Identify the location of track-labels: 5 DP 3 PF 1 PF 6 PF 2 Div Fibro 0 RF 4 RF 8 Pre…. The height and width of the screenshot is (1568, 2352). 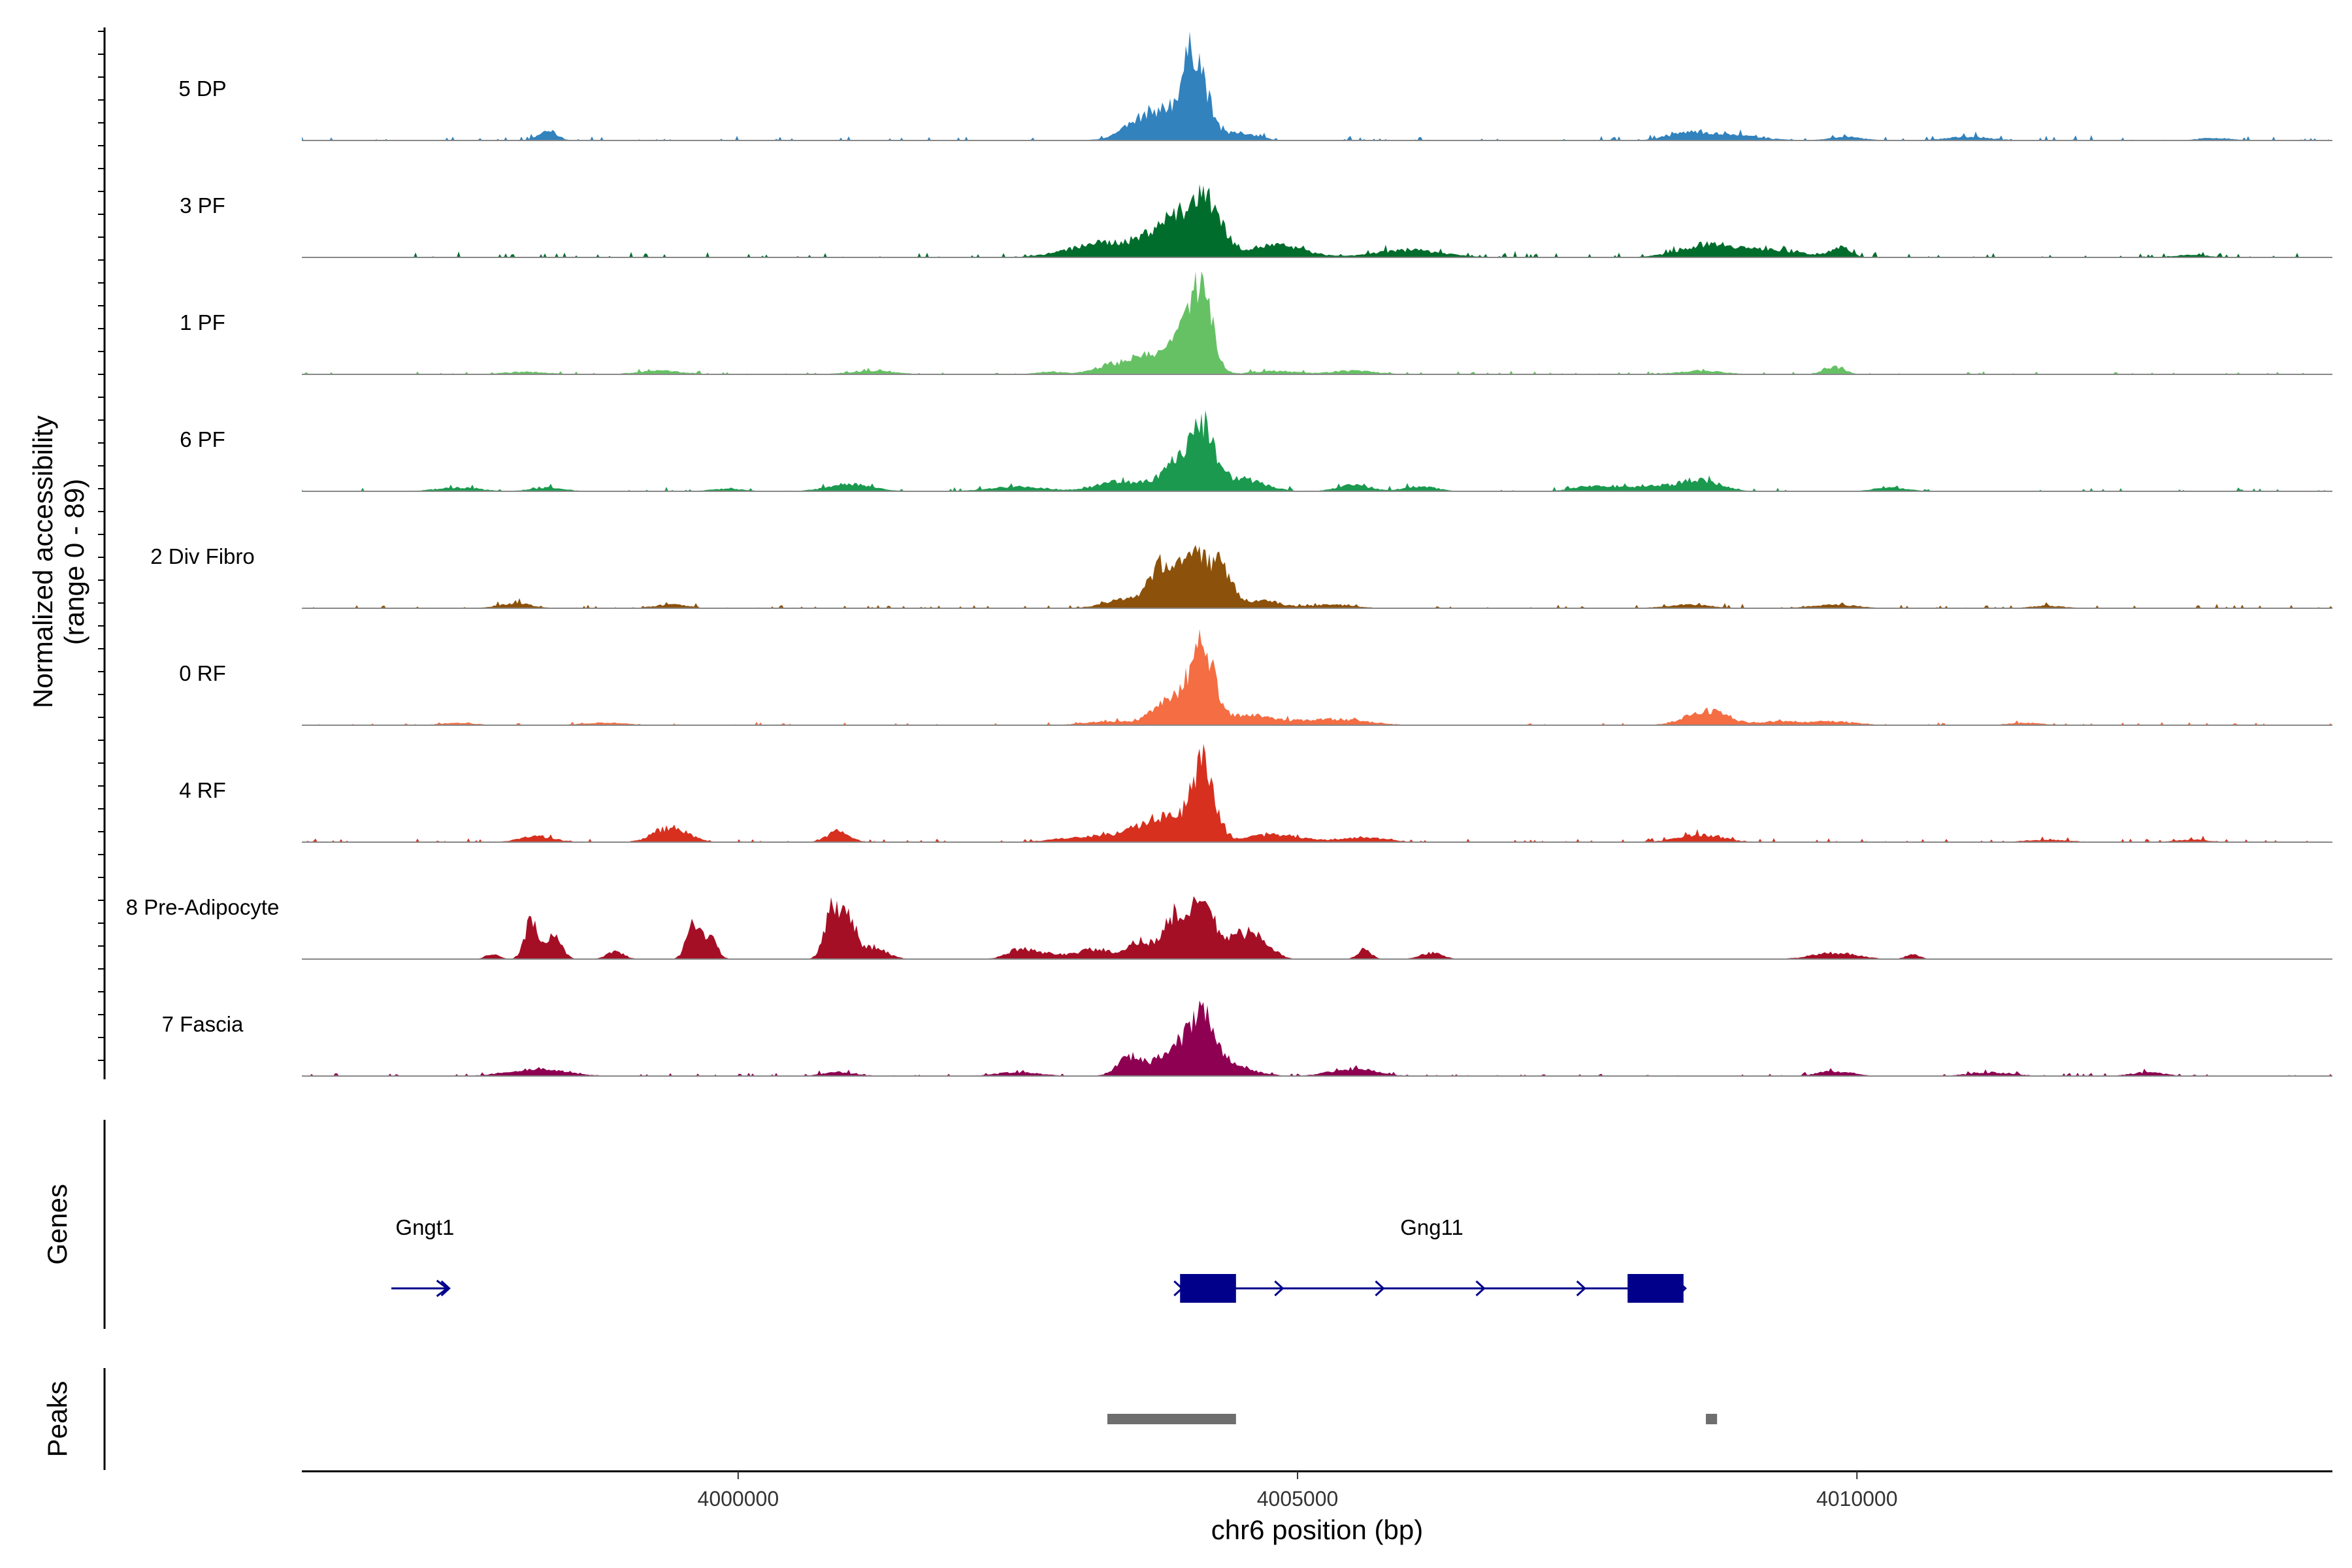
(203, 556).